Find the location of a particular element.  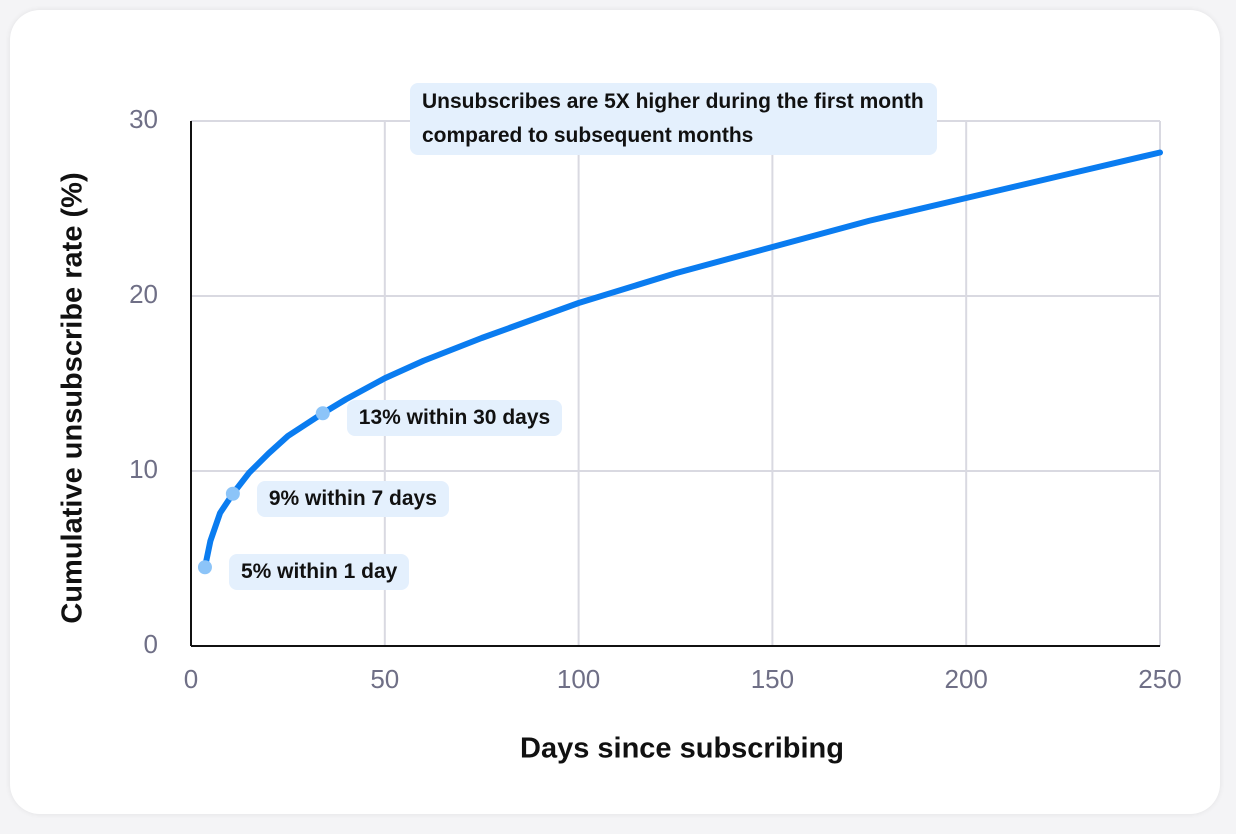

point-label: 9% within 7 days is located at coordinates (352, 498).